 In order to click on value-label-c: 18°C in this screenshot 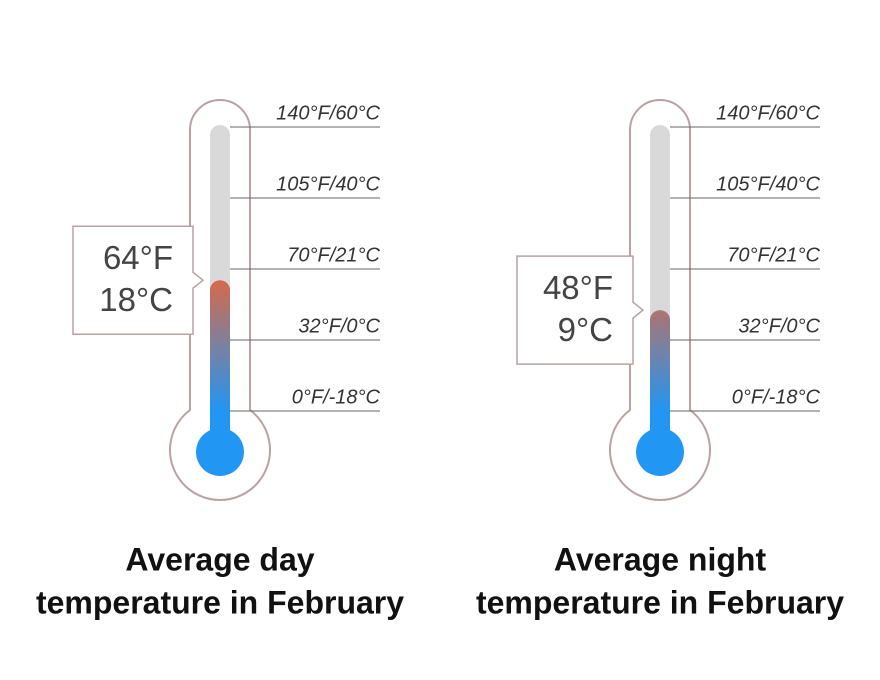, I will do `click(136, 299)`.